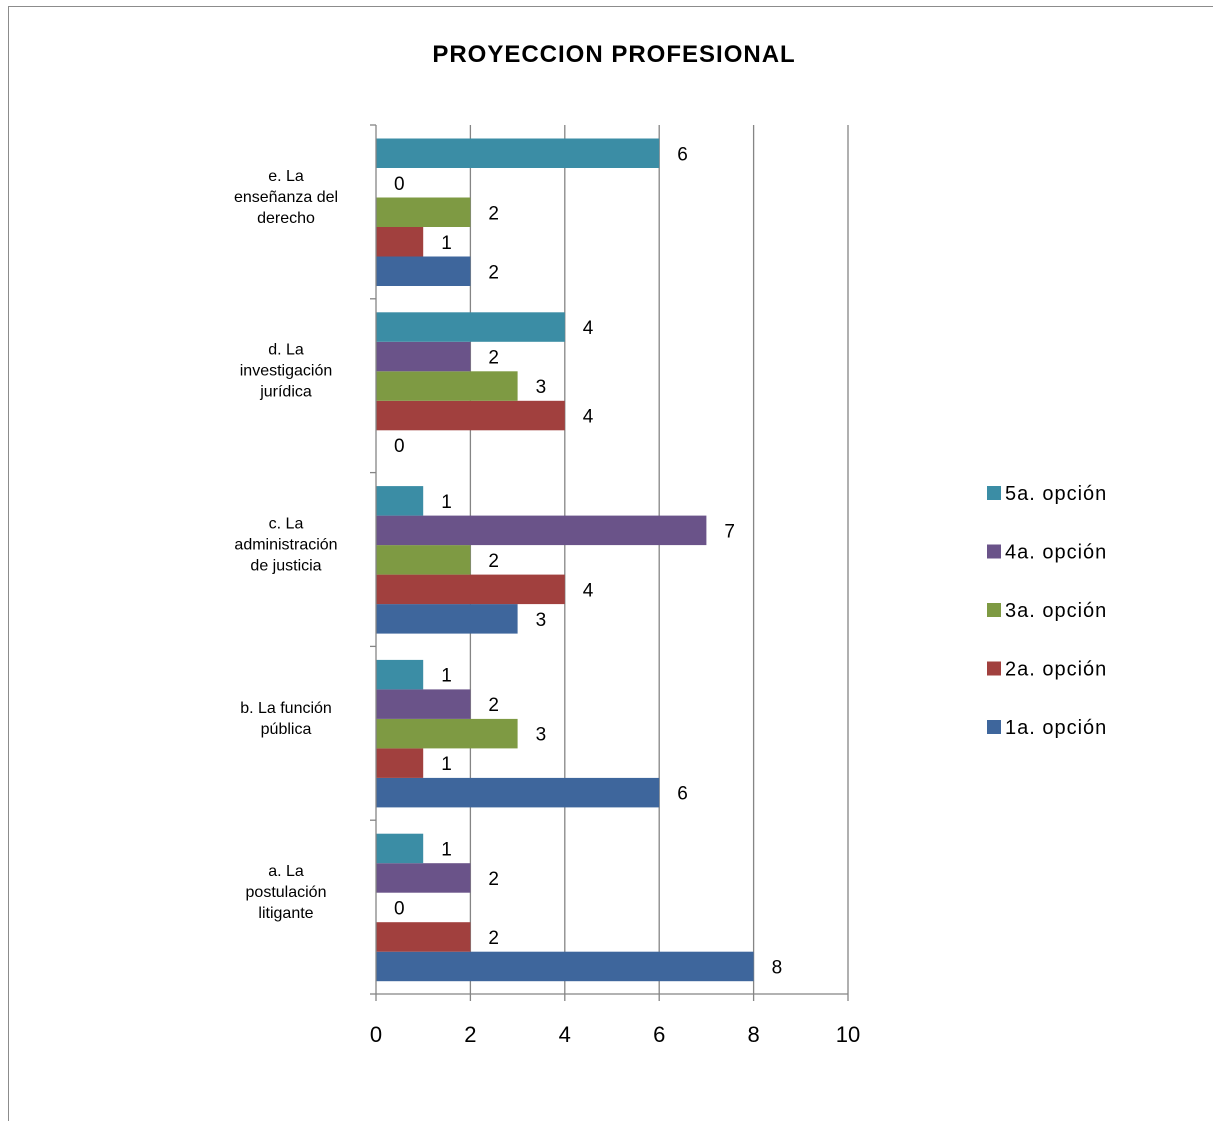 This screenshot has width=1213, height=1121. What do you see at coordinates (285, 545) in the screenshot?
I see `category-label: c. La administración de justicia` at bounding box center [285, 545].